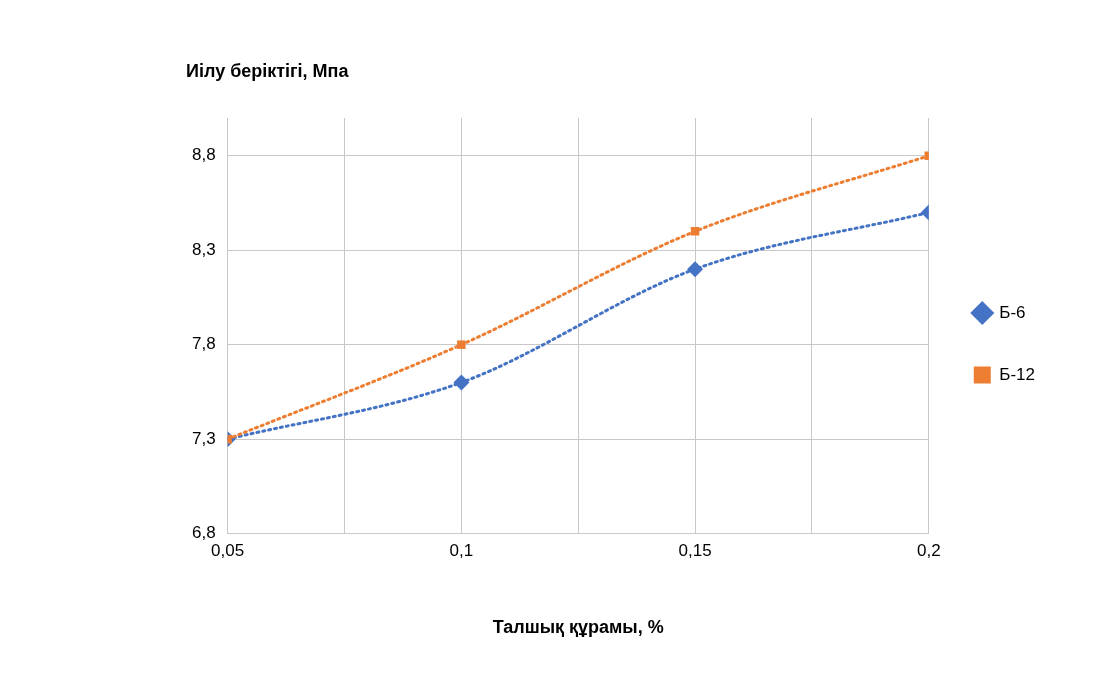 This screenshot has width=1105, height=680. What do you see at coordinates (203, 155) in the screenshot?
I see `y-tick-label: 8,8` at bounding box center [203, 155].